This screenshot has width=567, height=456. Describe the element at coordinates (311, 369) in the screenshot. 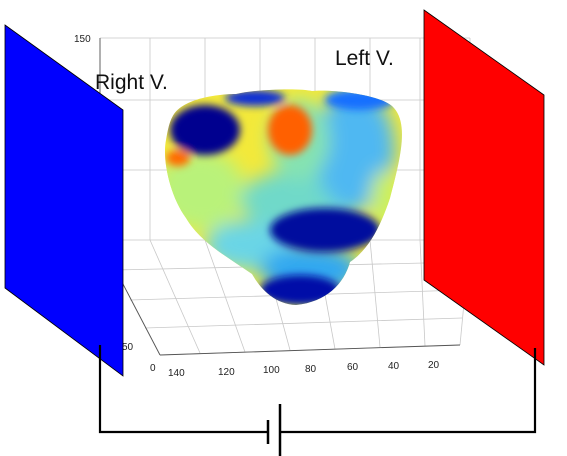

I see `x-tick-label: 80` at that location.